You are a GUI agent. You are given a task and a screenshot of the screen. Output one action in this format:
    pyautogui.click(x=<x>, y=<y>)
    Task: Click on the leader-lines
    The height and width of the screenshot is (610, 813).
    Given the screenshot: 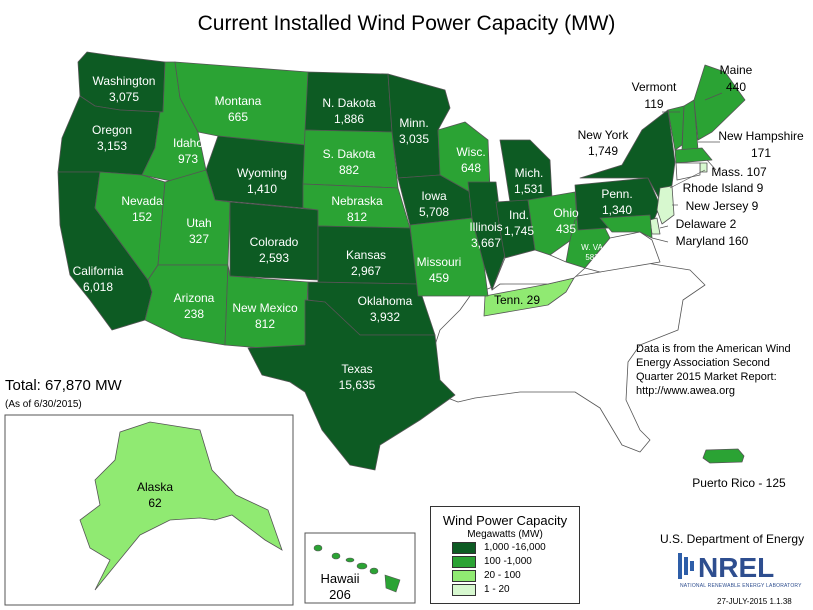 What is the action you would take?
    pyautogui.click(x=687, y=167)
    